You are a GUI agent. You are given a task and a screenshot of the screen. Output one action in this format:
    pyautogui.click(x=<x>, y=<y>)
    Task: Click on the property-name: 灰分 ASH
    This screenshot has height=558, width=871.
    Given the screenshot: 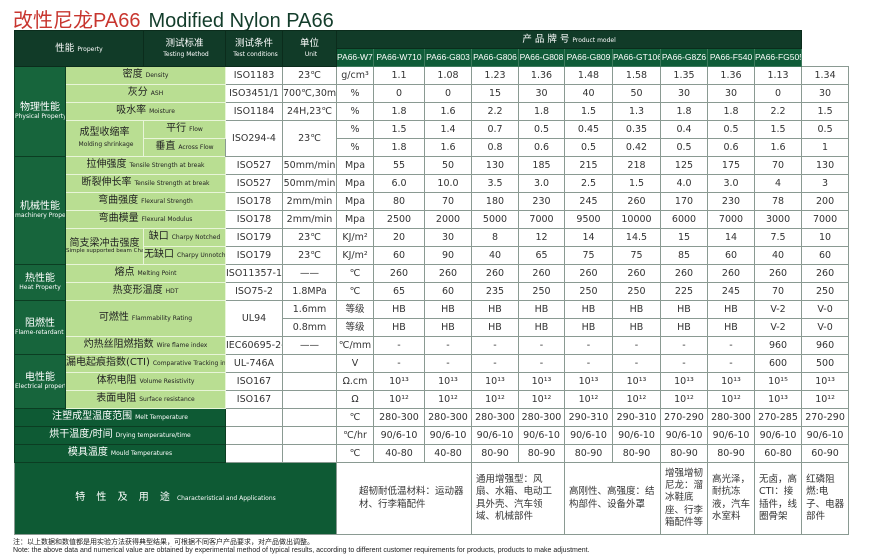 What is the action you would take?
    pyautogui.click(x=145, y=93)
    